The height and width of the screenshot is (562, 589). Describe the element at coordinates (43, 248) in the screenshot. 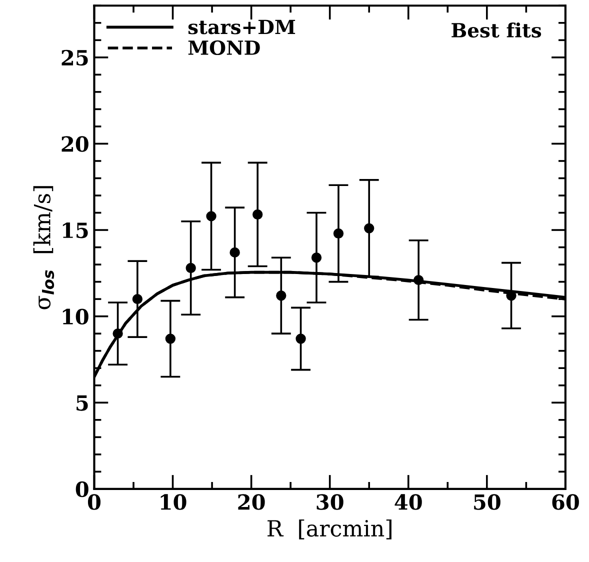

I see `y-axis-title: σ$_{los}$ [km/s]` at that location.